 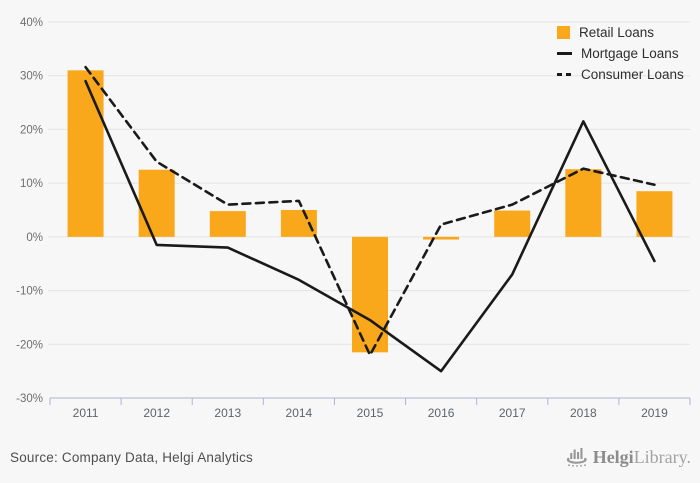 What do you see at coordinates (298, 223) in the screenshot?
I see `bar-2014` at bounding box center [298, 223].